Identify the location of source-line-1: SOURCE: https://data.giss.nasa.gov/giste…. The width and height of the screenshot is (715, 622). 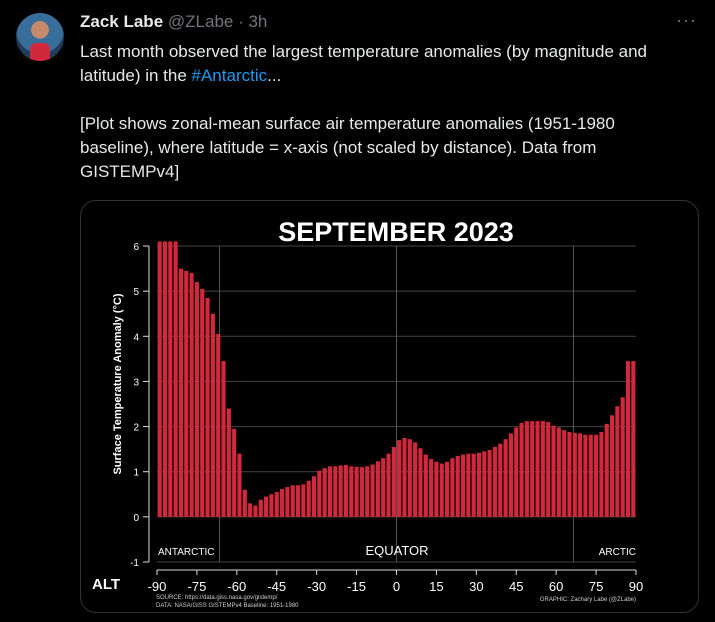
(217, 598).